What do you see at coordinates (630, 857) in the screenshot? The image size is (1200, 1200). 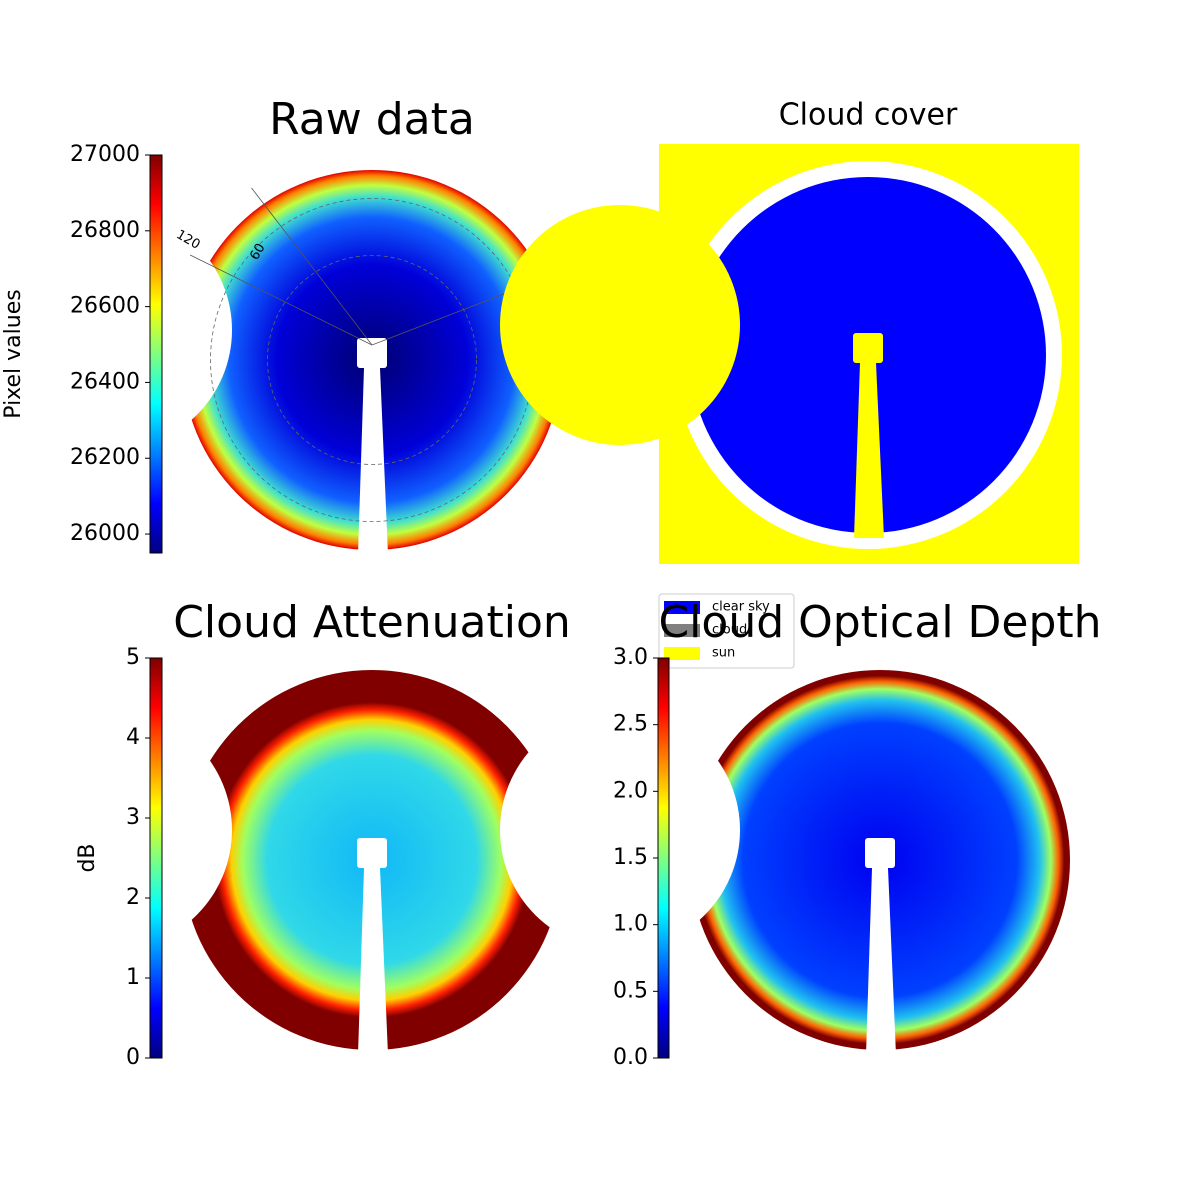 I see `colorbar-tick-label: 1.5` at bounding box center [630, 857].